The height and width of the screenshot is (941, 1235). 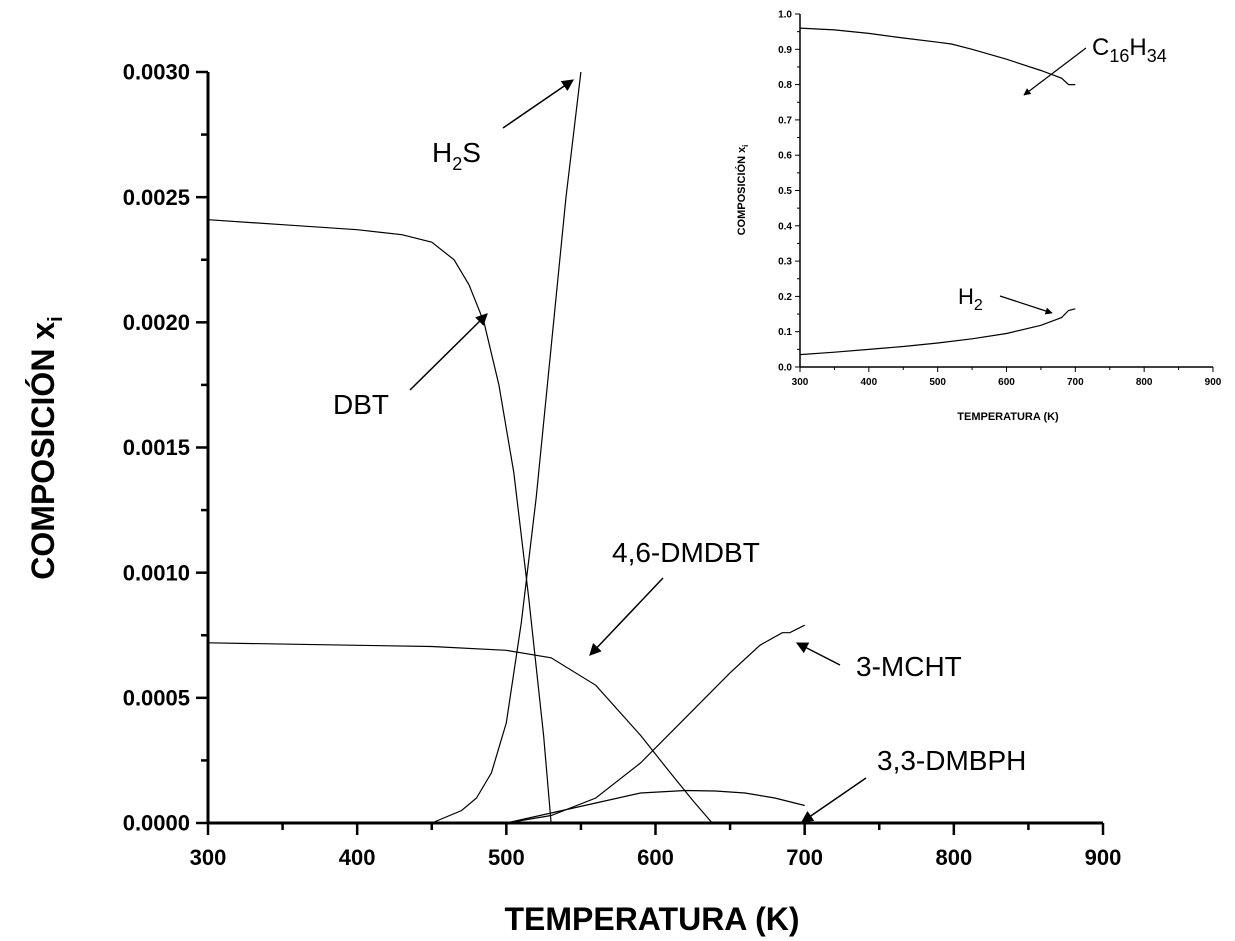 What do you see at coordinates (56, 319) in the screenshot?
I see `main-y-axis-title-sub: i` at bounding box center [56, 319].